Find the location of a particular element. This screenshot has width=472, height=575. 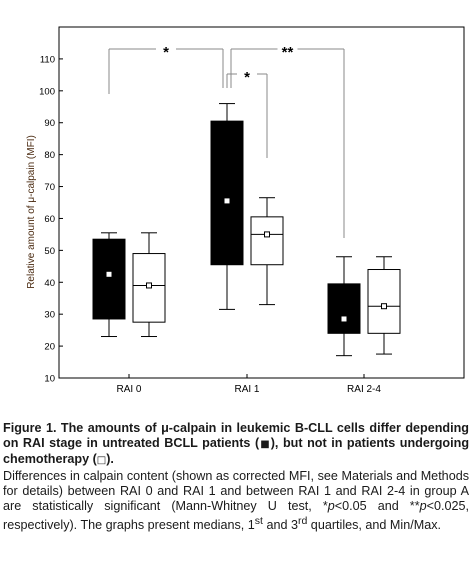

x-tick-label: RAI 1 is located at coordinates (246, 389).